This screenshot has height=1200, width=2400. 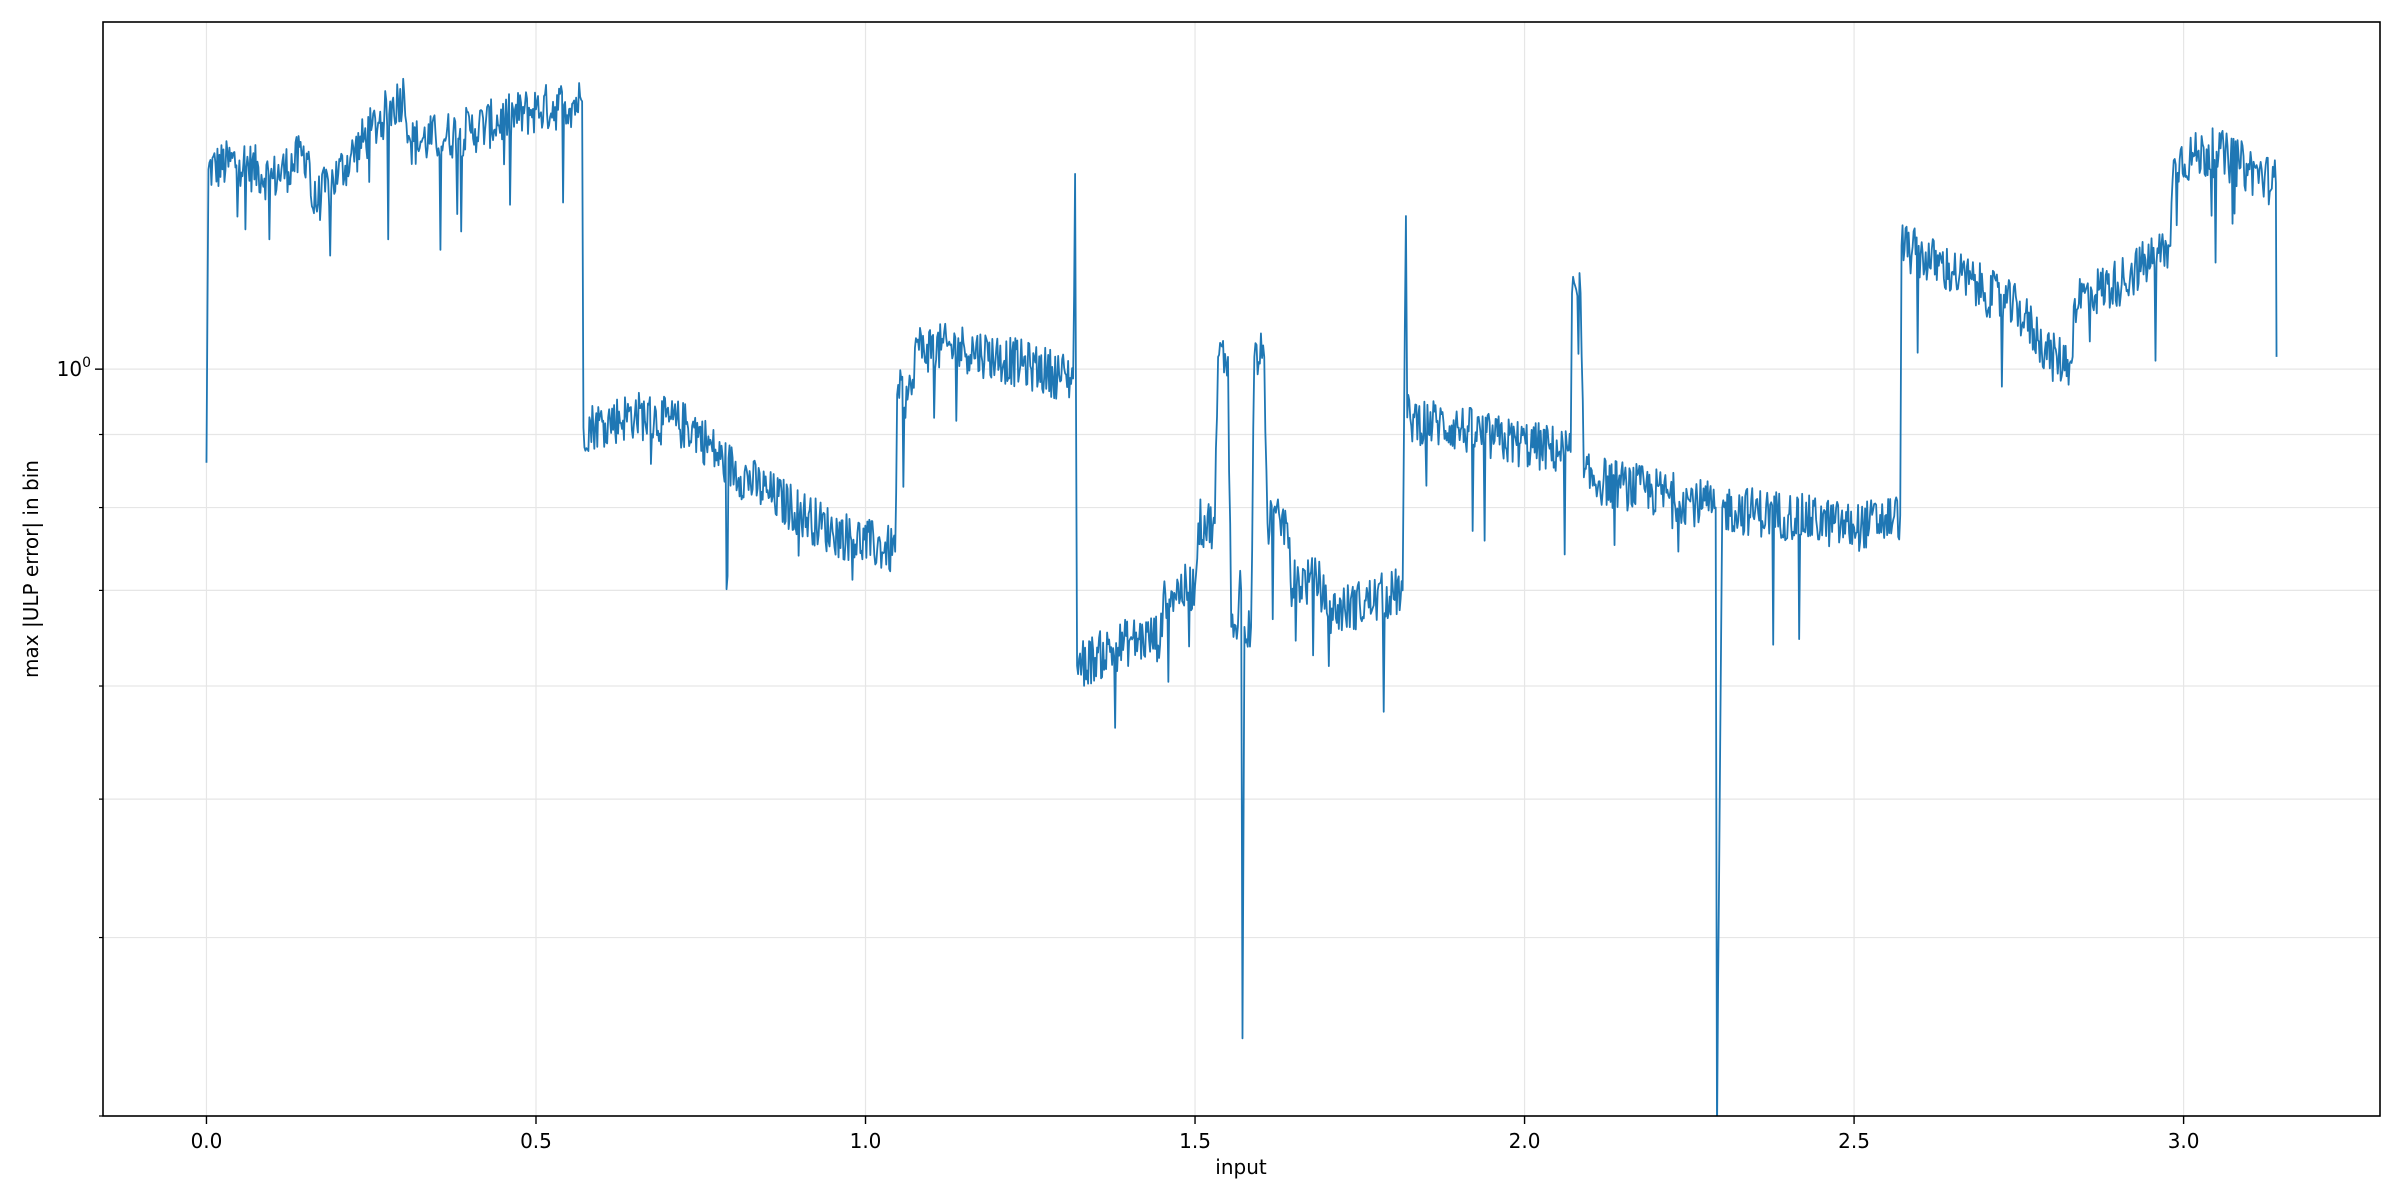 I want to click on x-tick-label: 0.5, so click(x=536, y=1141).